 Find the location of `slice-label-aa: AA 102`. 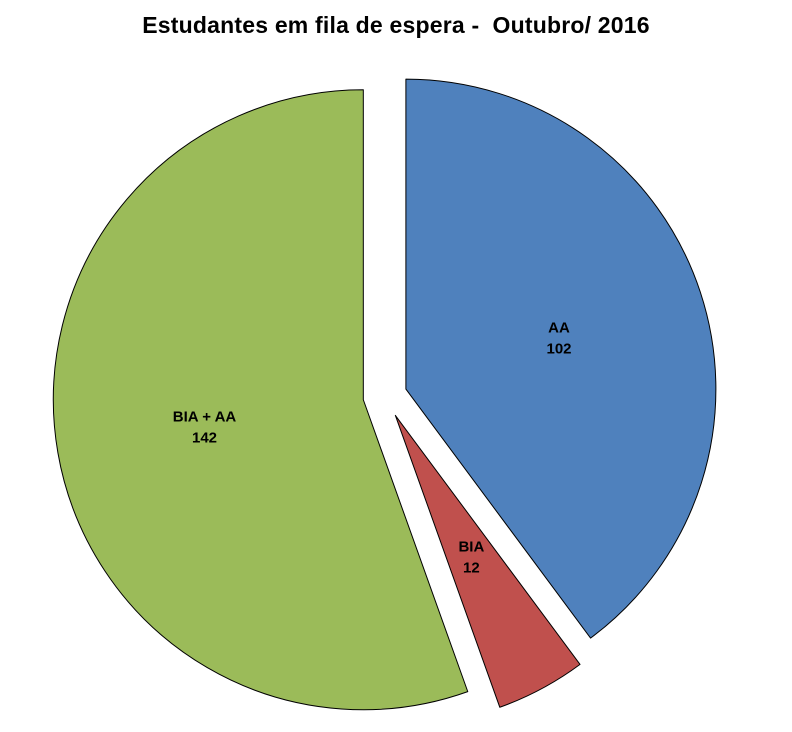

slice-label-aa: AA 102 is located at coordinates (558, 339).